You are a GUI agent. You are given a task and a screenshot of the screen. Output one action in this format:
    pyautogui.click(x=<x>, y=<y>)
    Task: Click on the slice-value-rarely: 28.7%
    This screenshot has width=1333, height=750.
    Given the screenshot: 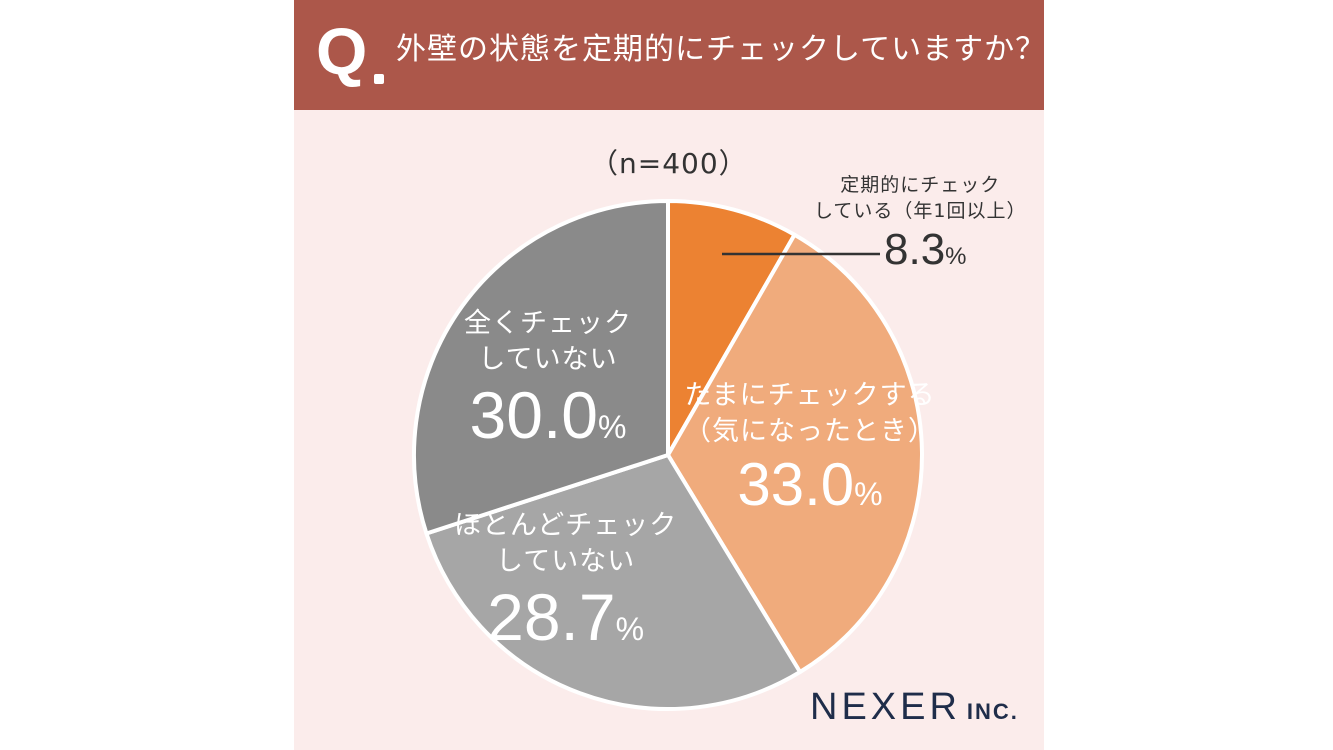 What is the action you would take?
    pyautogui.click(x=566, y=617)
    